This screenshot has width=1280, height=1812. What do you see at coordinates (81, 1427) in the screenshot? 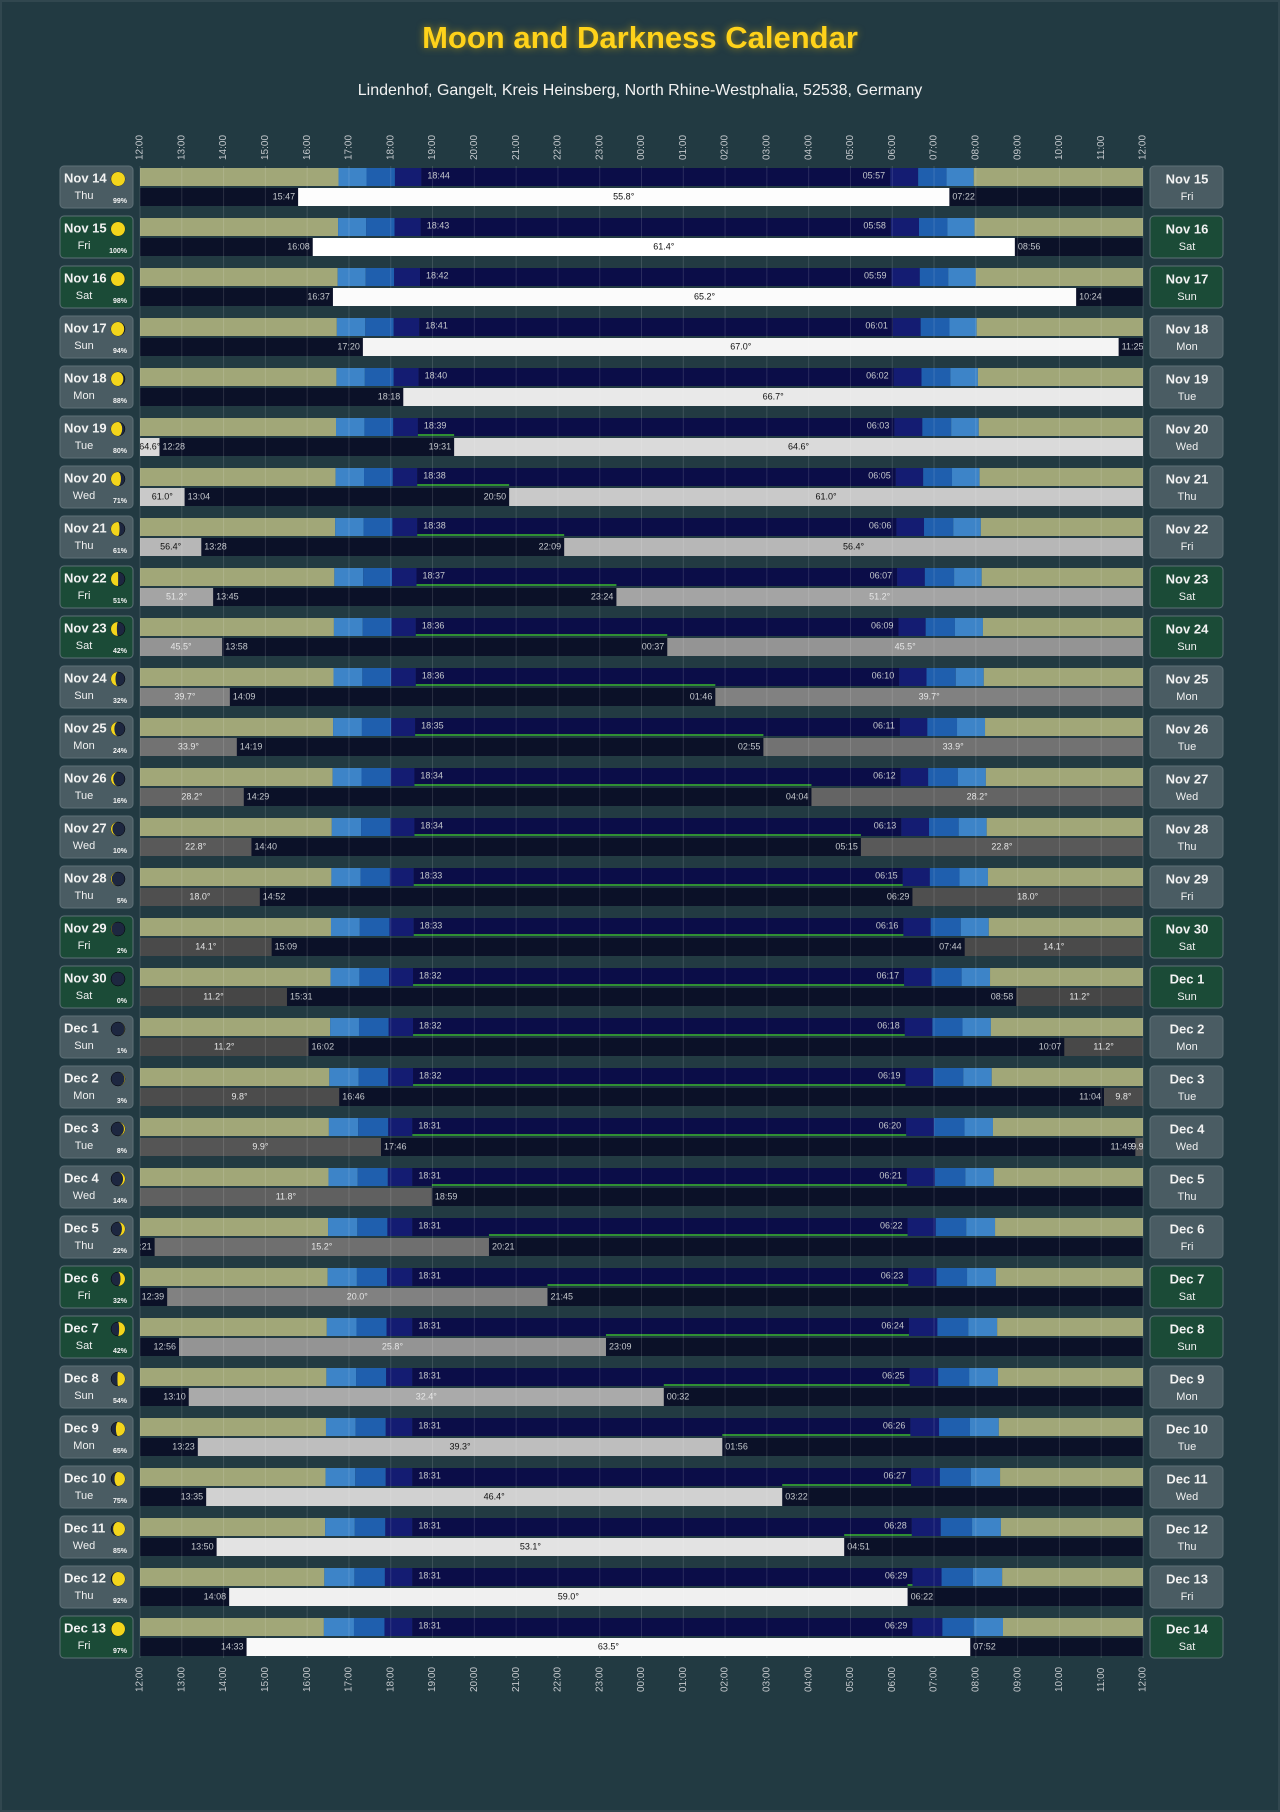
I see `date: Dec 9` at bounding box center [81, 1427].